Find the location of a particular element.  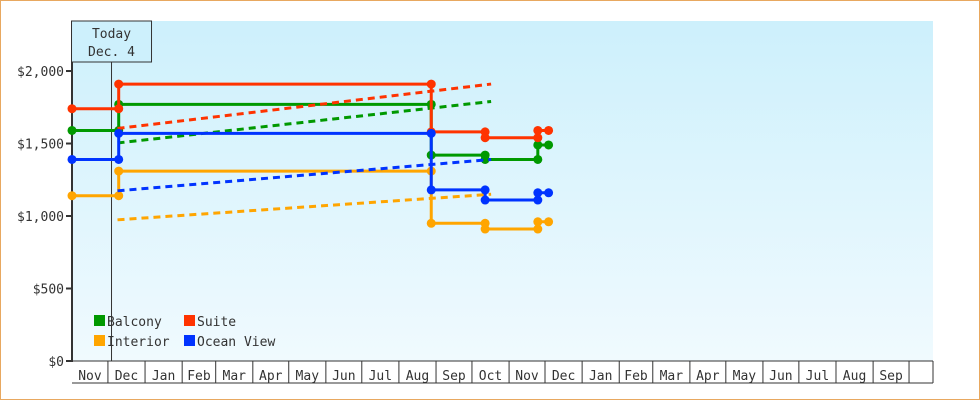

today-date: Dec. 4 is located at coordinates (111, 52).